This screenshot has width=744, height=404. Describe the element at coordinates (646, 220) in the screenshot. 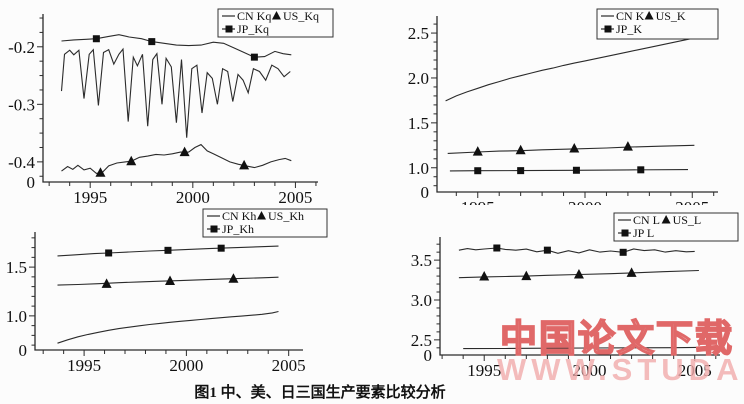

I see `legend-label: CN L` at that location.